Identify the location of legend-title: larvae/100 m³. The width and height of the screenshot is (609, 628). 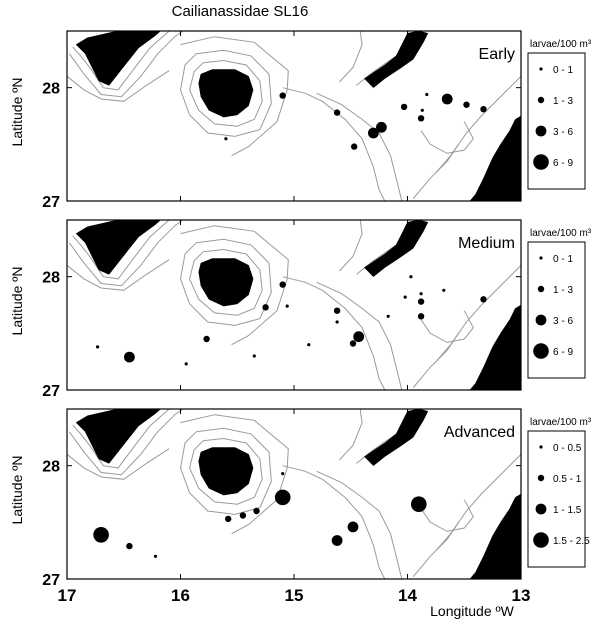
(561, 233).